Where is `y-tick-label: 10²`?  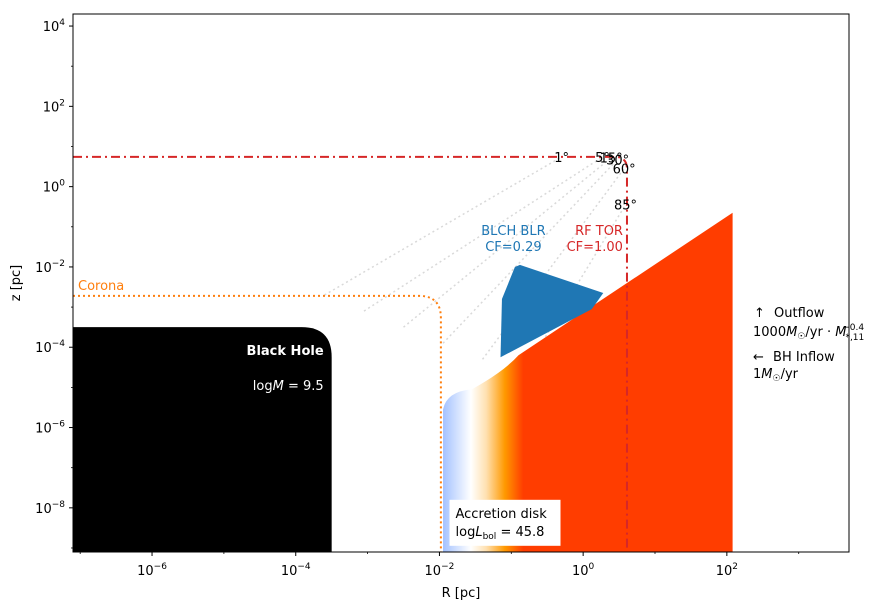
y-tick-label: 10² is located at coordinates (54, 106).